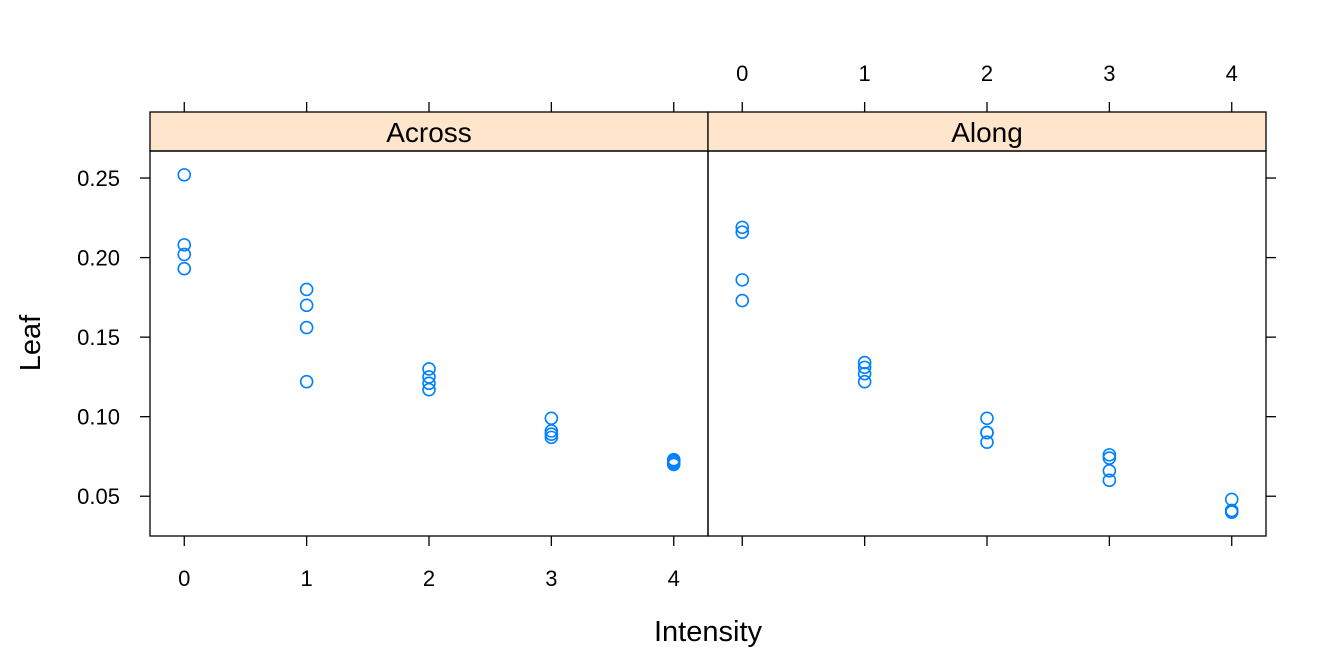 The width and height of the screenshot is (1344, 672). What do you see at coordinates (98, 178) in the screenshot?
I see `y-tick-label: 0.25` at bounding box center [98, 178].